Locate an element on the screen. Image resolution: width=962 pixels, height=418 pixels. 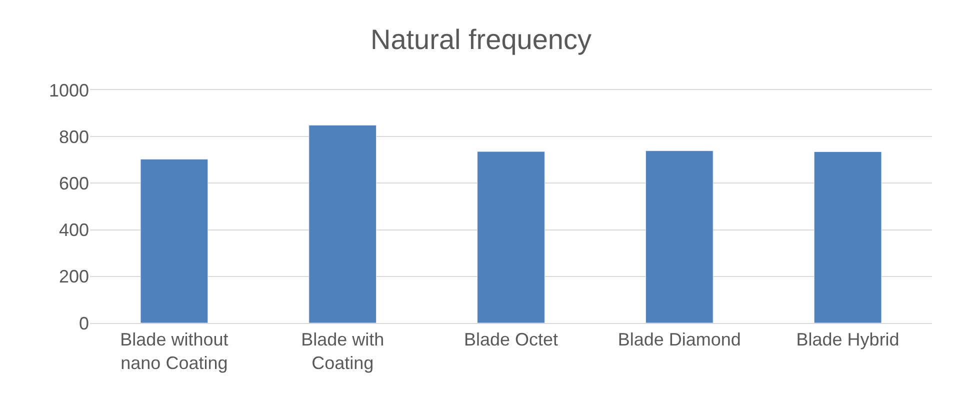
x-tick-label: Blade Hybrid is located at coordinates (848, 340).